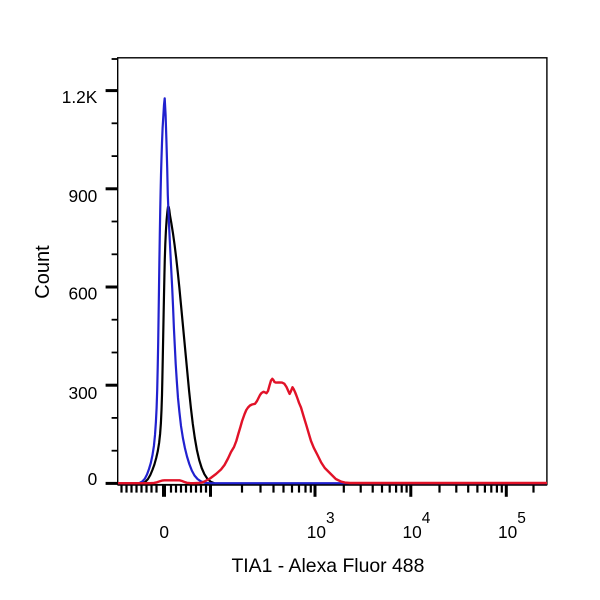  Describe the element at coordinates (82, 196) in the screenshot. I see `svg-text: 900` at that location.